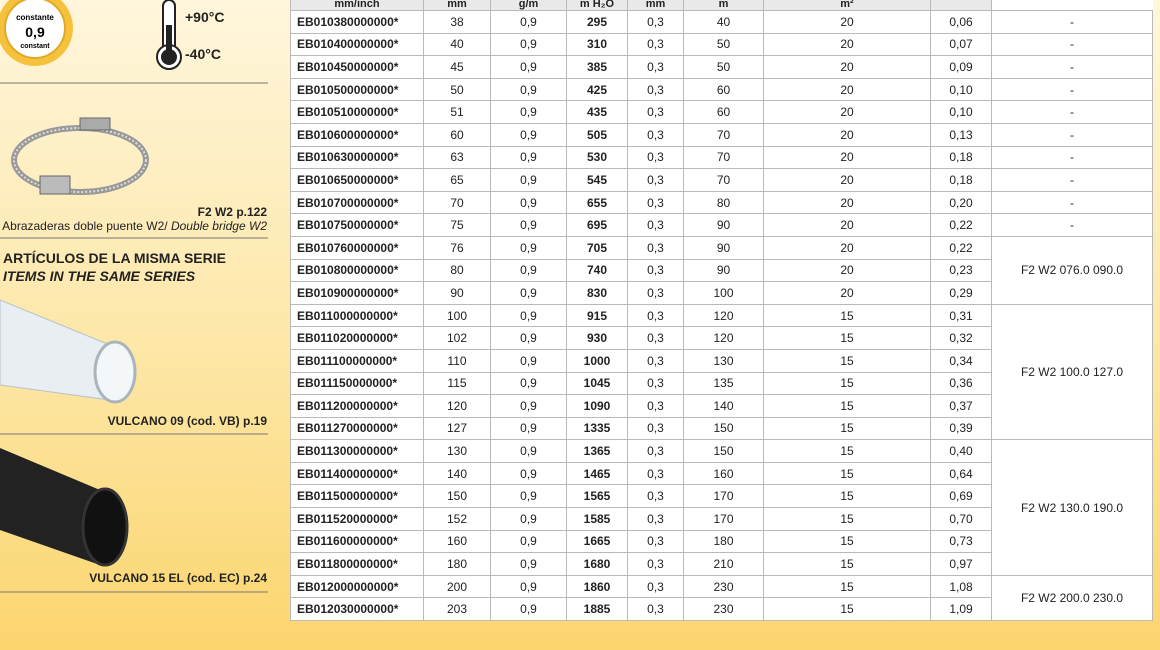 The height and width of the screenshot is (650, 1160). Describe the element at coordinates (357, 315) in the screenshot. I see `product-code: EB011000000000*` at that location.